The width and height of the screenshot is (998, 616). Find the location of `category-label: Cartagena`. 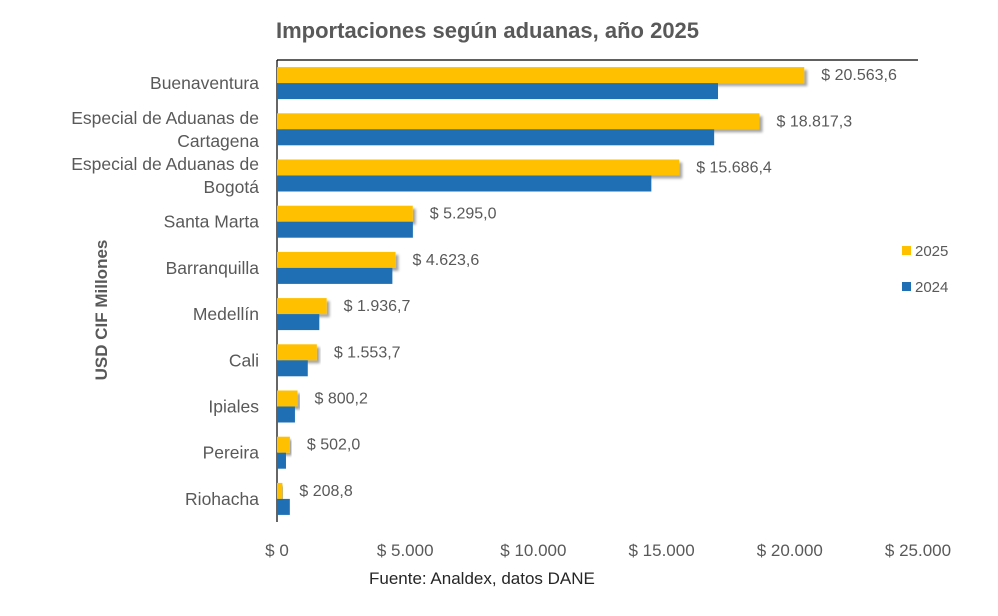

category-label: Cartagena is located at coordinates (218, 141).